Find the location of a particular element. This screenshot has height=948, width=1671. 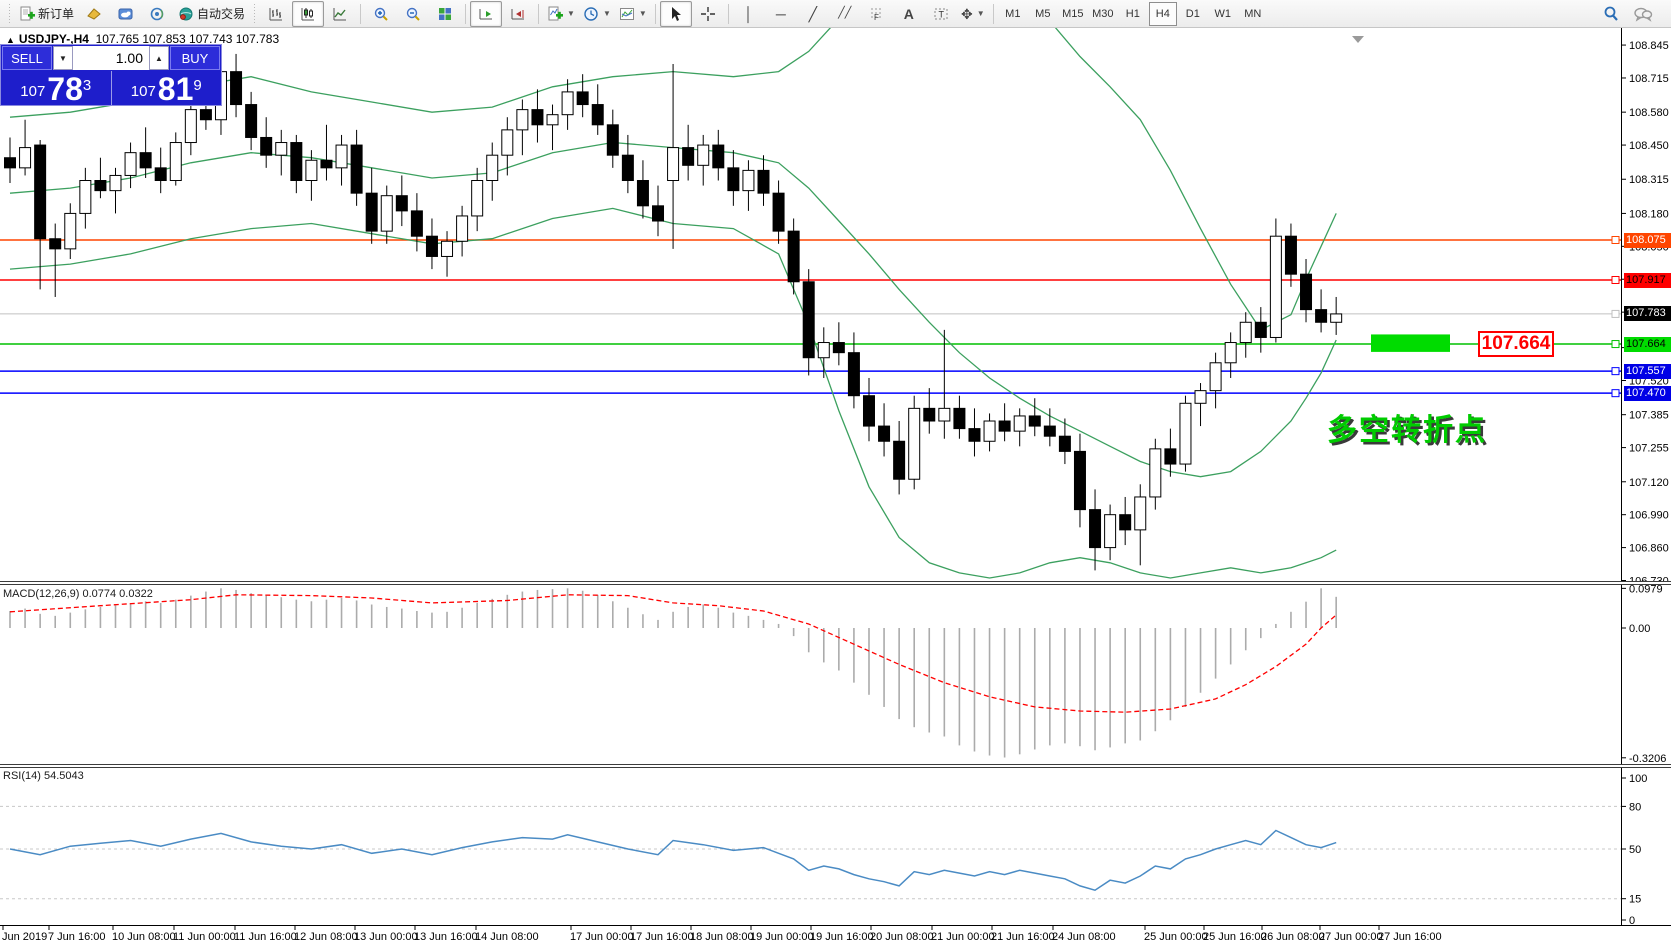

auto-trading-label: 自动交易 is located at coordinates (221, 14).